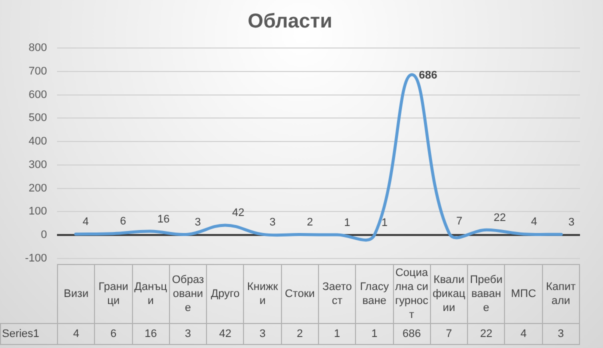 The width and height of the screenshot is (603, 348). Describe the element at coordinates (163, 219) in the screenshot. I see `annotation: 16` at that location.